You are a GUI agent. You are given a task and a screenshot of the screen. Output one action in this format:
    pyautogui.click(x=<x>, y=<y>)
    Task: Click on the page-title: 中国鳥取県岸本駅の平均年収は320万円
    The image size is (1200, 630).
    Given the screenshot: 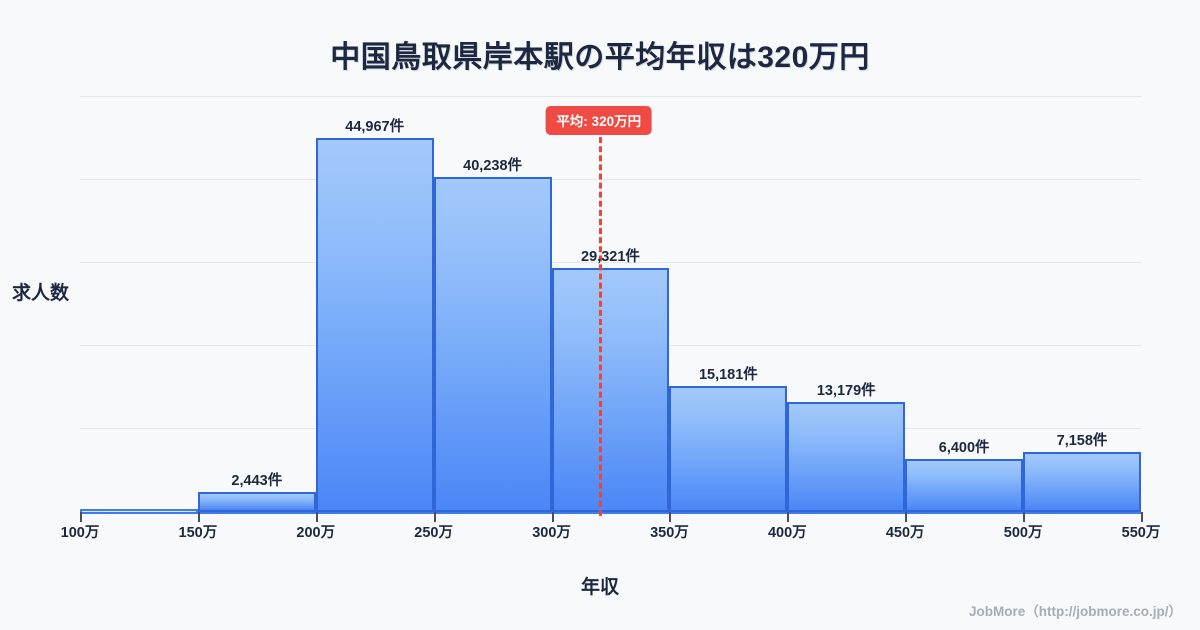 What is the action you would take?
    pyautogui.click(x=600, y=57)
    